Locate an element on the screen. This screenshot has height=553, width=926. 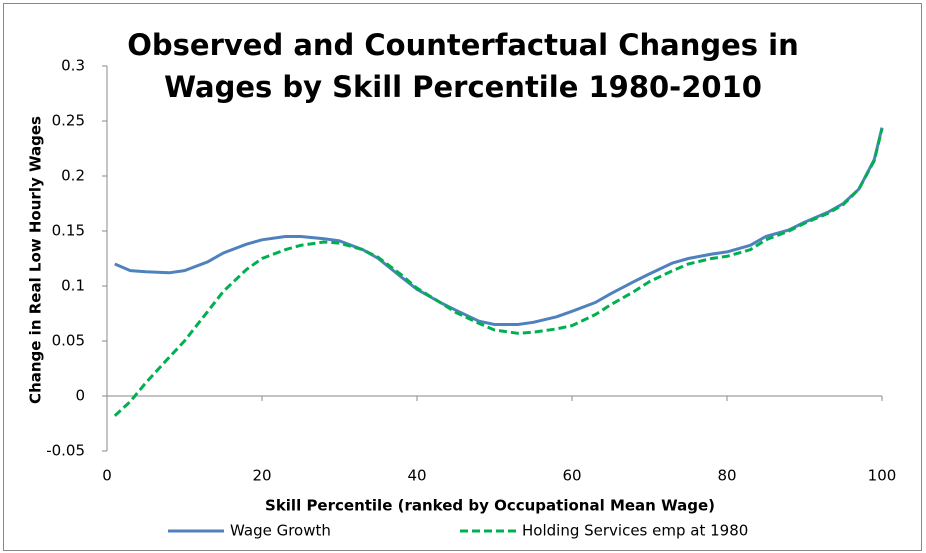
y-tick-label: 0.15 is located at coordinates (68, 231).